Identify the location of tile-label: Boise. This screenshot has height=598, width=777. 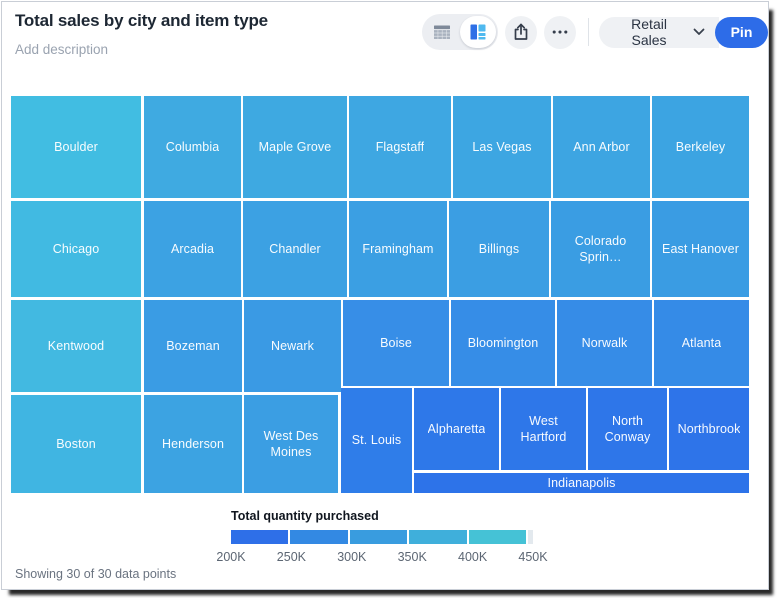
(396, 342).